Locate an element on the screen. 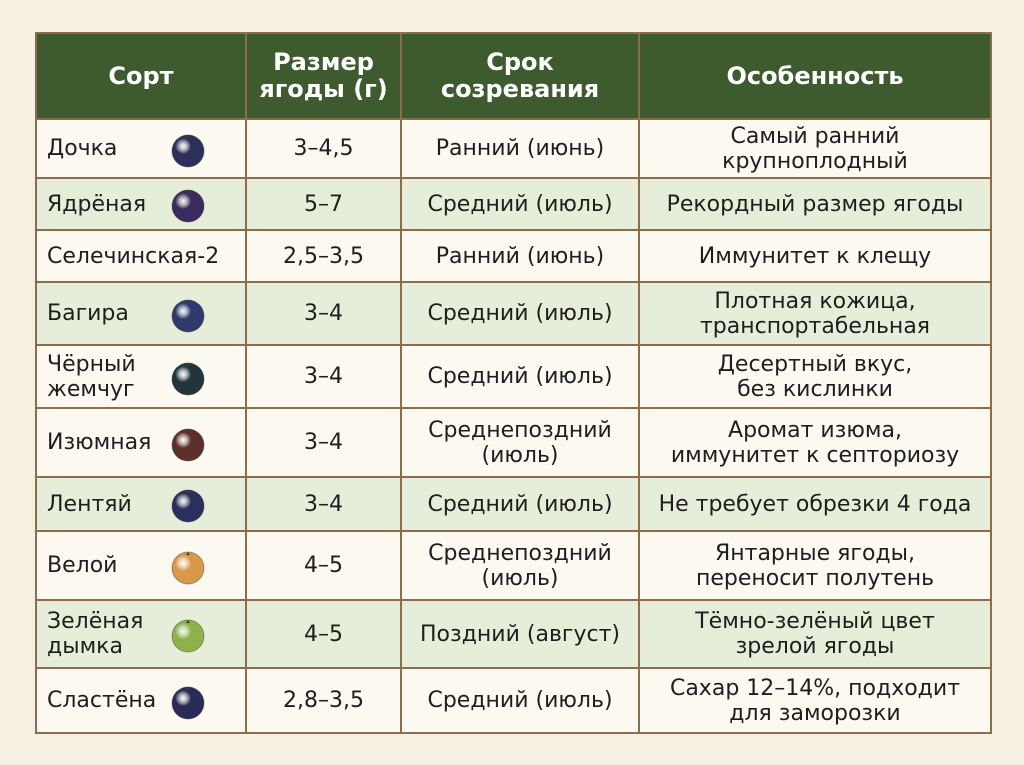 This screenshot has height=765, width=1024. cell-text: Велой is located at coordinates (82, 565).